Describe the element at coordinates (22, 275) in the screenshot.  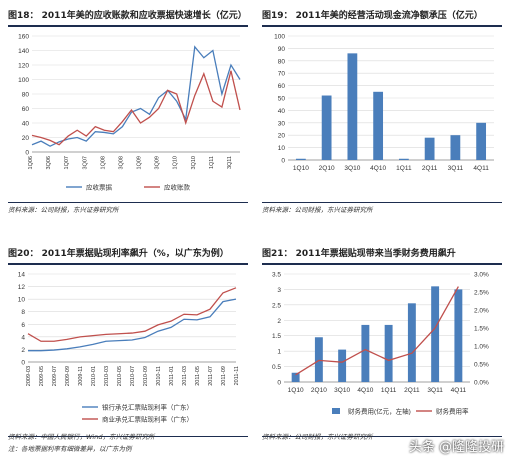
I see `y-tick-label: 14` at that location.